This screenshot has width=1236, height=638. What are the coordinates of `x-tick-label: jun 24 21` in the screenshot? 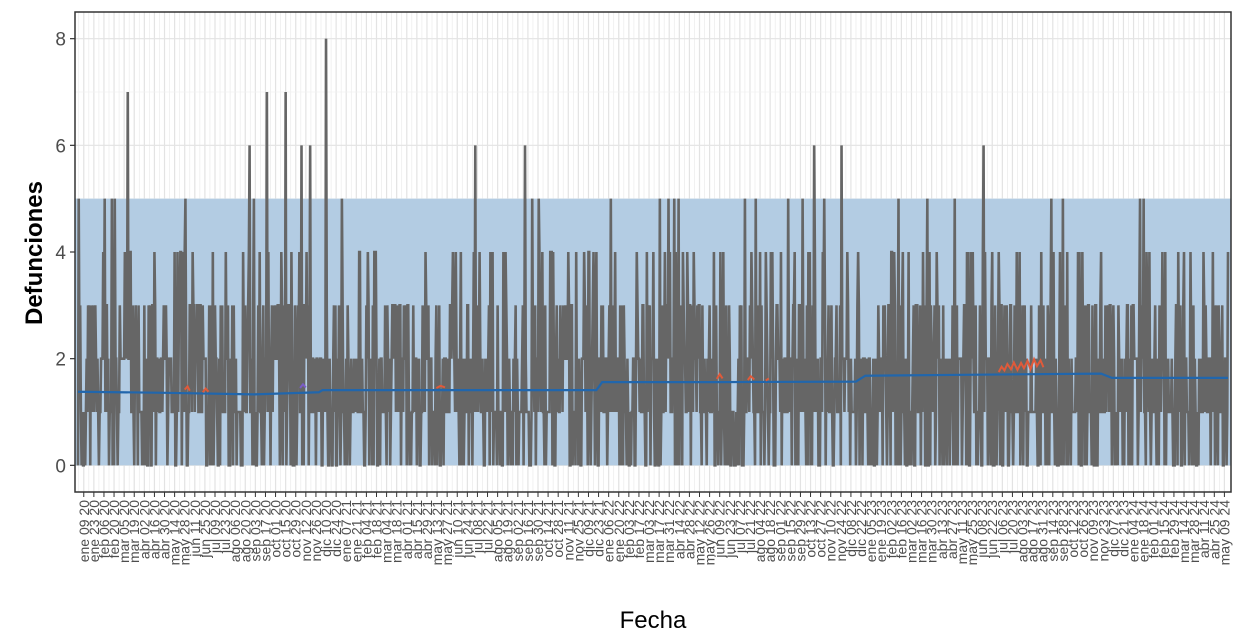 It's located at (467, 529).